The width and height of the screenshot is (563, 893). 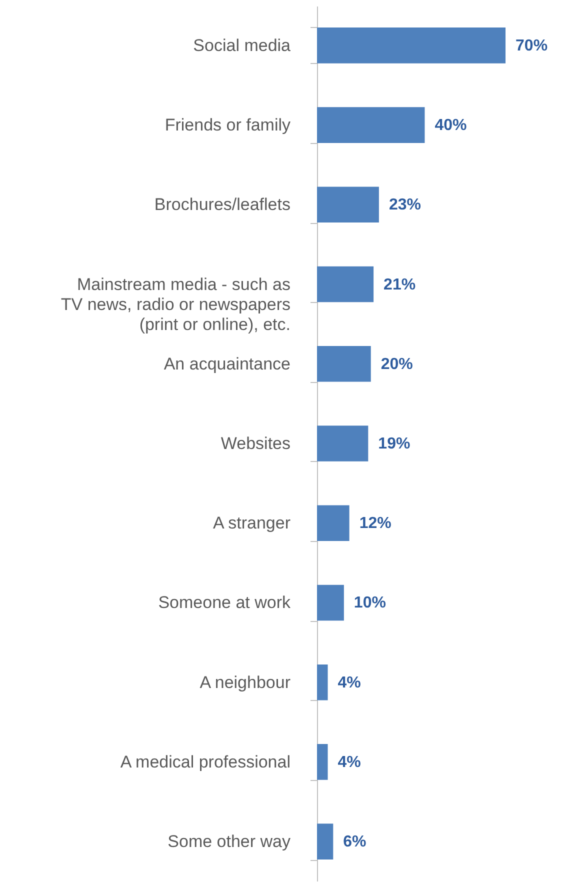 What do you see at coordinates (227, 125) in the screenshot?
I see `y-tick-label: Friends or family` at bounding box center [227, 125].